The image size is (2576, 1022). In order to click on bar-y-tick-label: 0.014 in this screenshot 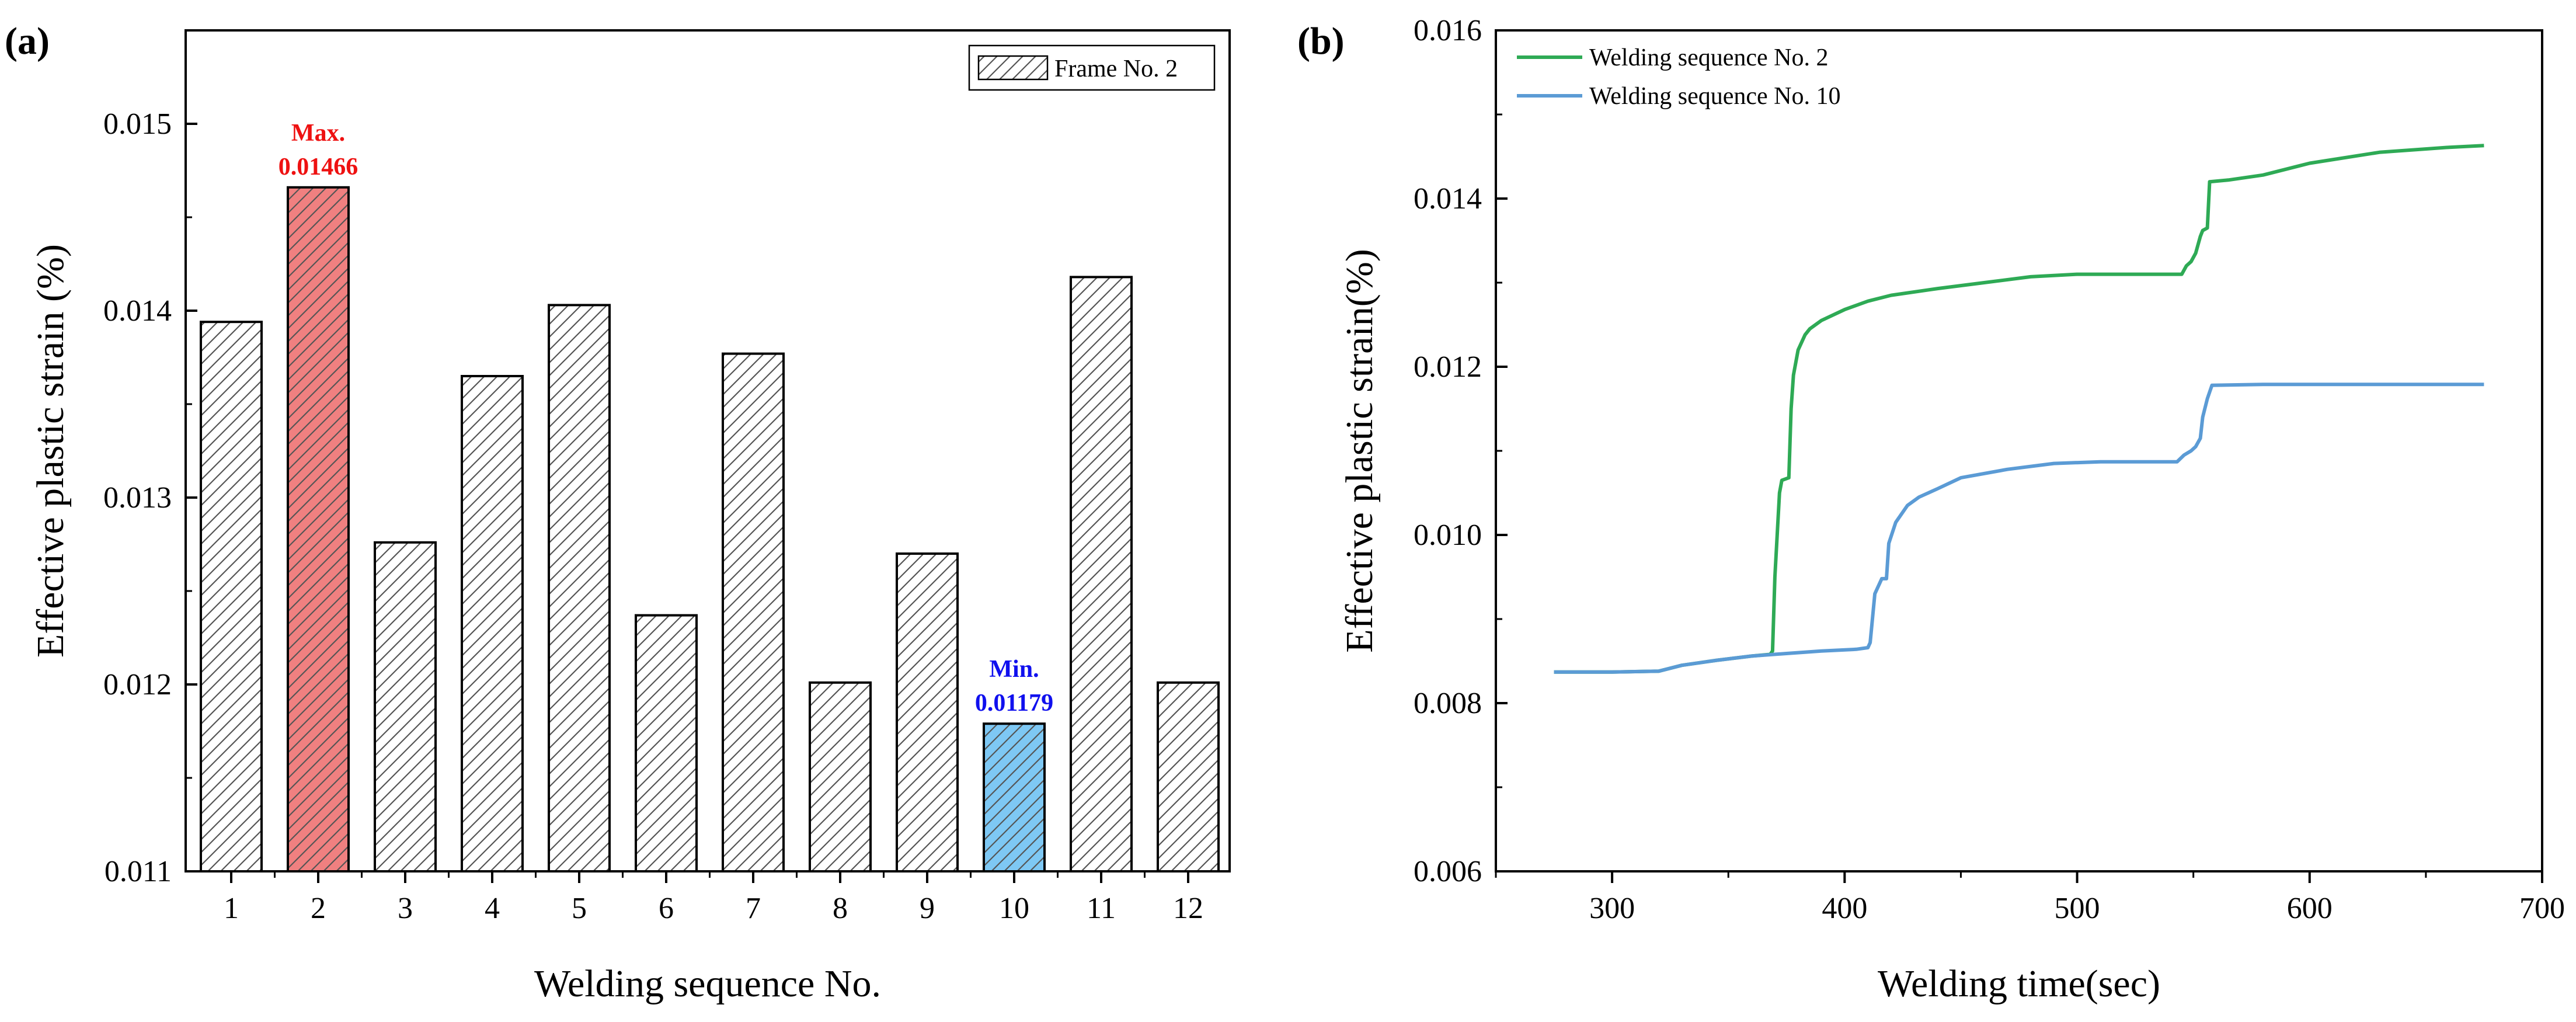, I will do `click(137, 311)`.